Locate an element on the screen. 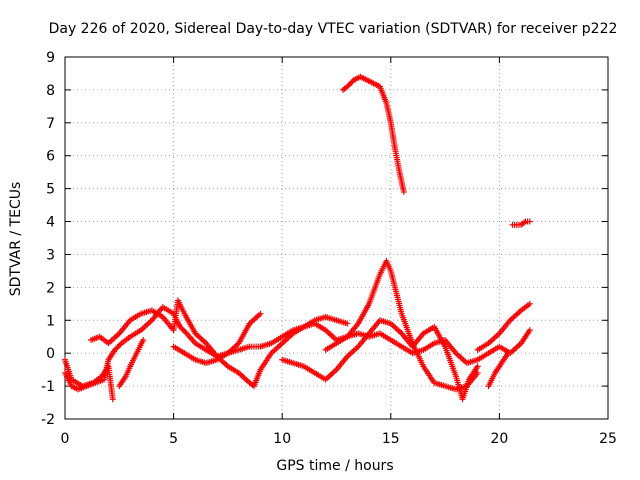  y-tick-label: 8 is located at coordinates (50, 91).